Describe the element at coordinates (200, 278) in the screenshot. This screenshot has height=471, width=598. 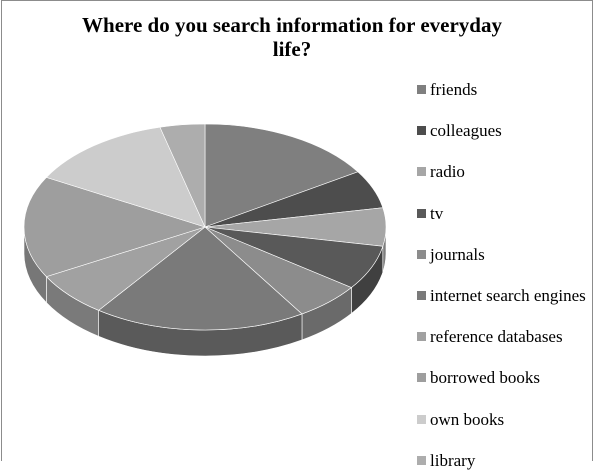
I see `pie-slice-internet-search-engines` at that location.